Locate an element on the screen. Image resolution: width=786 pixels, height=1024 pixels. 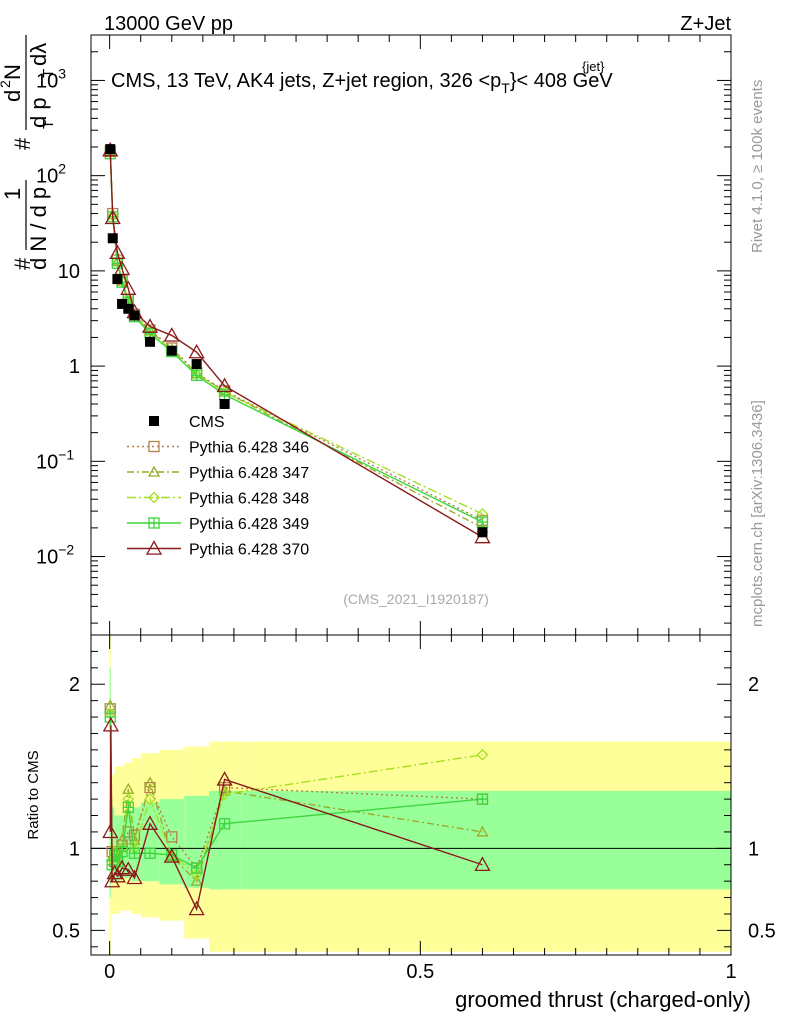
rivet-version-label: Rivet 4.1.0, ≥ 100k events is located at coordinates (757, 166).